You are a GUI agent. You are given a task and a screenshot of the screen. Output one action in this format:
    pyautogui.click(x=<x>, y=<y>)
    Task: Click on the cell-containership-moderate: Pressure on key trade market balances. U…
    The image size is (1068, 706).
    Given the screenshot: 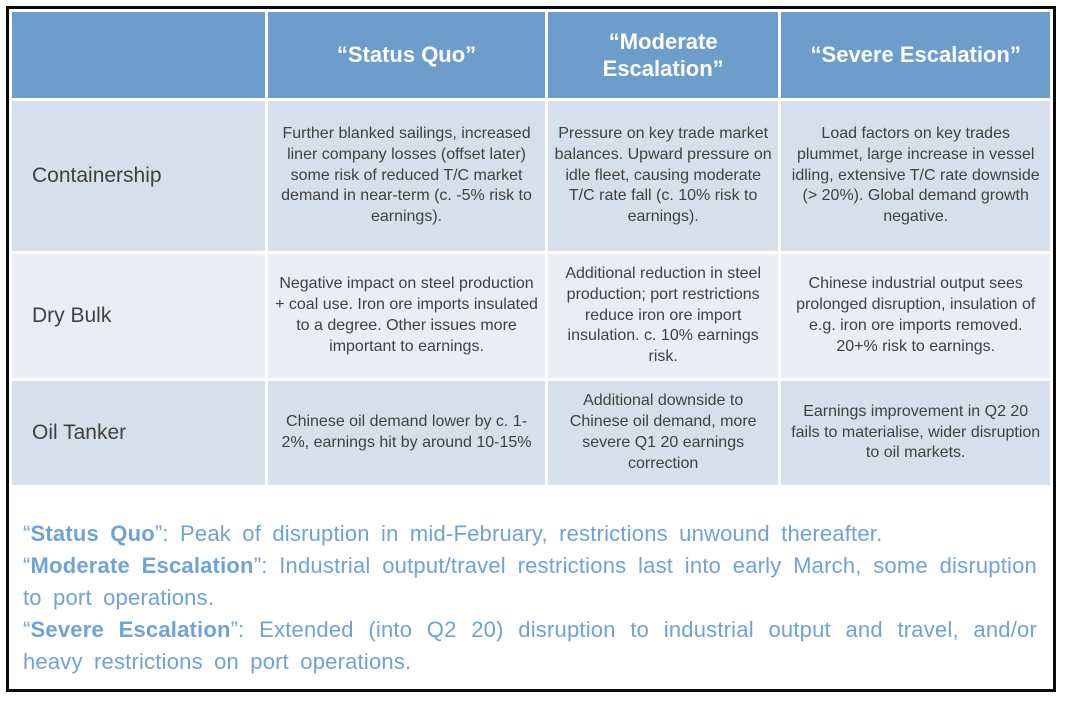 What is the action you would take?
    pyautogui.click(x=663, y=176)
    